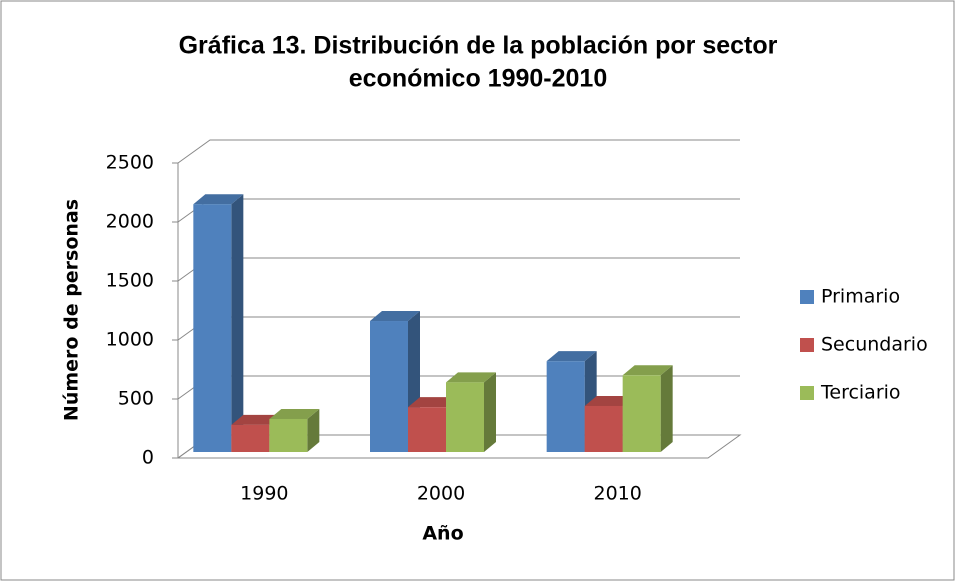 This screenshot has height=582, width=956. What do you see at coordinates (130, 222) in the screenshot?
I see `y-tick-label: 2000` at bounding box center [130, 222].